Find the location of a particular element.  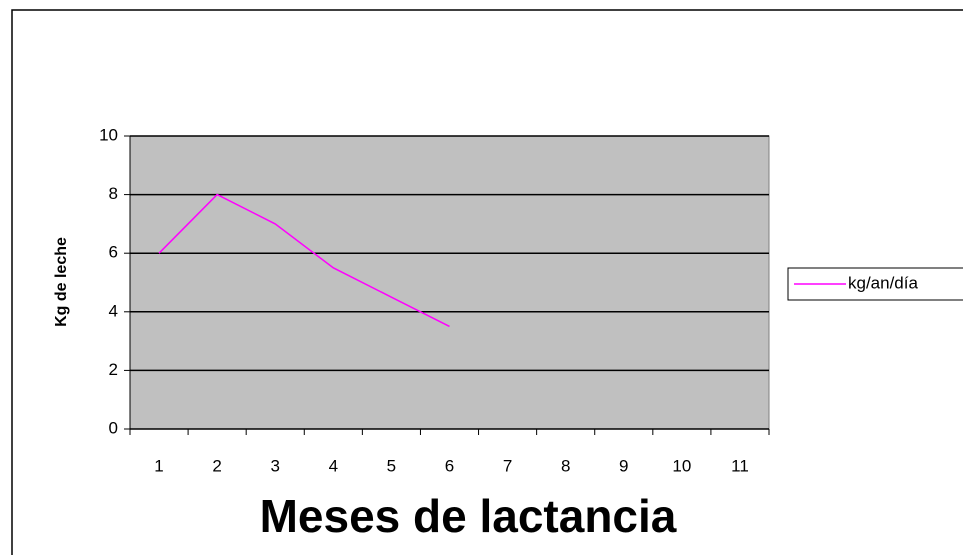

y-axis-title: Kg de leche is located at coordinates (61, 282).